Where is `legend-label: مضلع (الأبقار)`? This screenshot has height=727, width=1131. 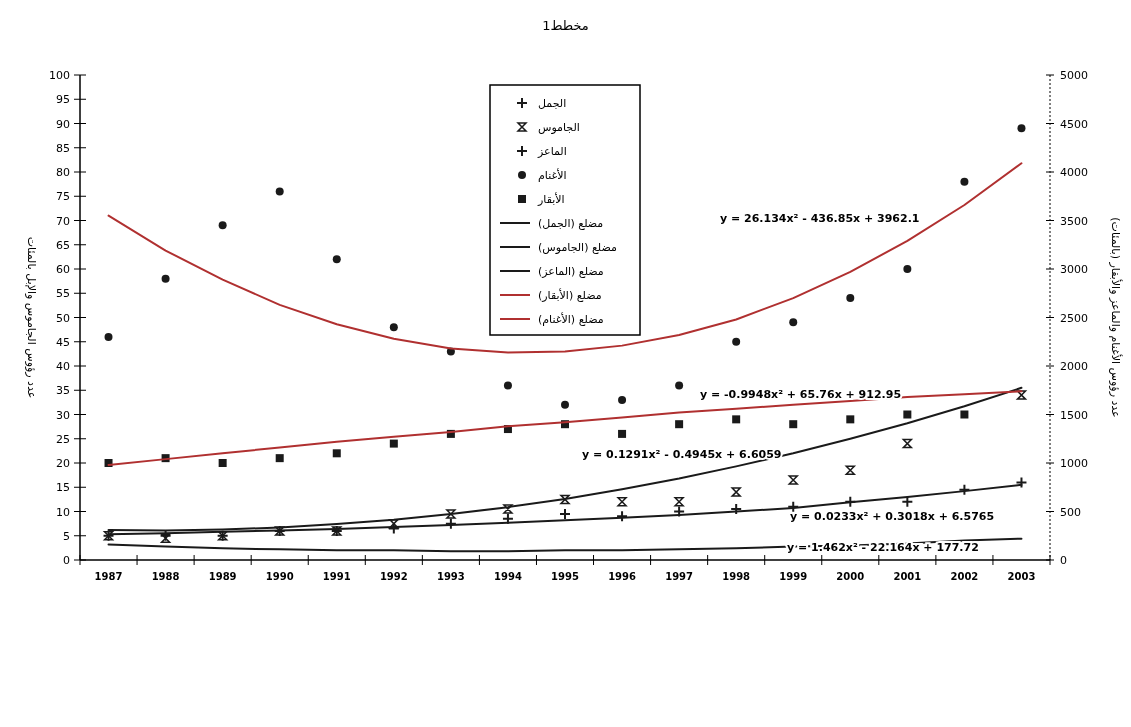
legend-label: مضلع (الأبقار) is located at coordinates (570, 295).